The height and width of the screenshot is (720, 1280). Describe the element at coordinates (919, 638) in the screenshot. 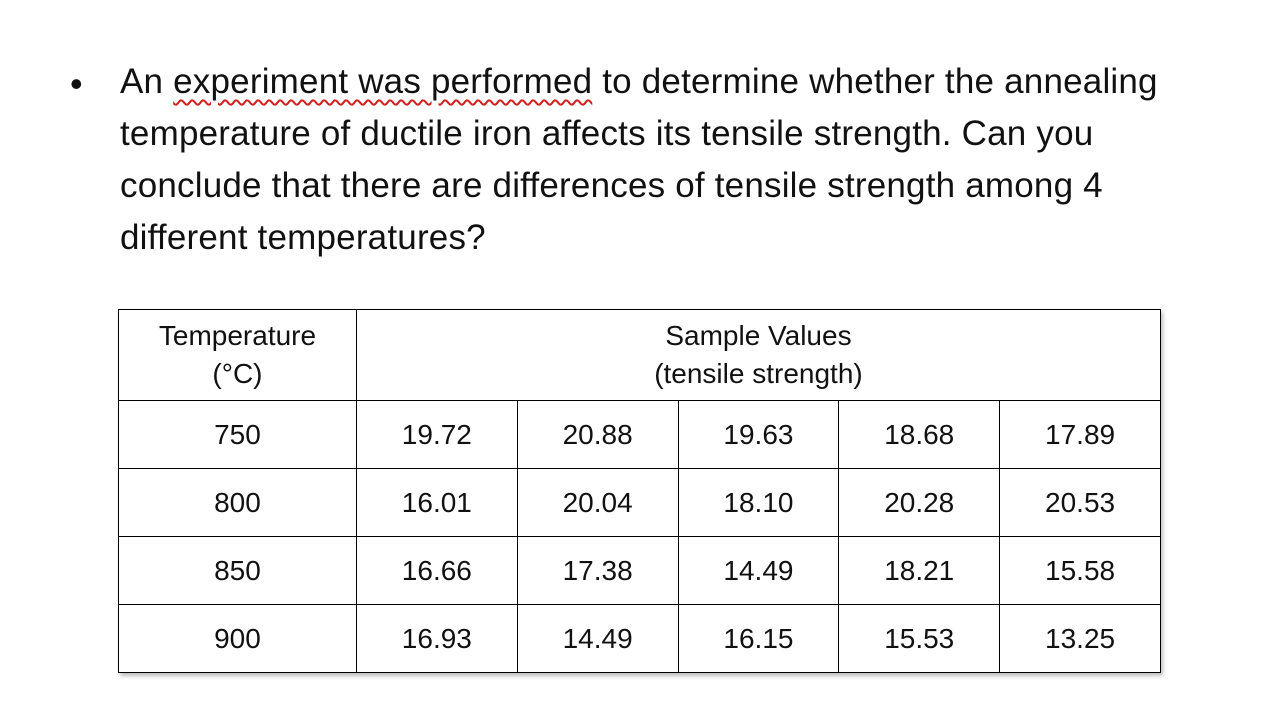

I see `value-cell: 15.53` at that location.